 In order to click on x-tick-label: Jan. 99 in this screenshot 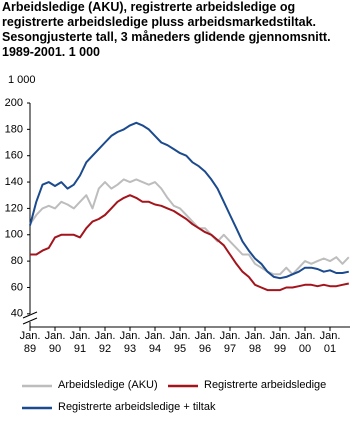, I will do `click(280, 342)`.